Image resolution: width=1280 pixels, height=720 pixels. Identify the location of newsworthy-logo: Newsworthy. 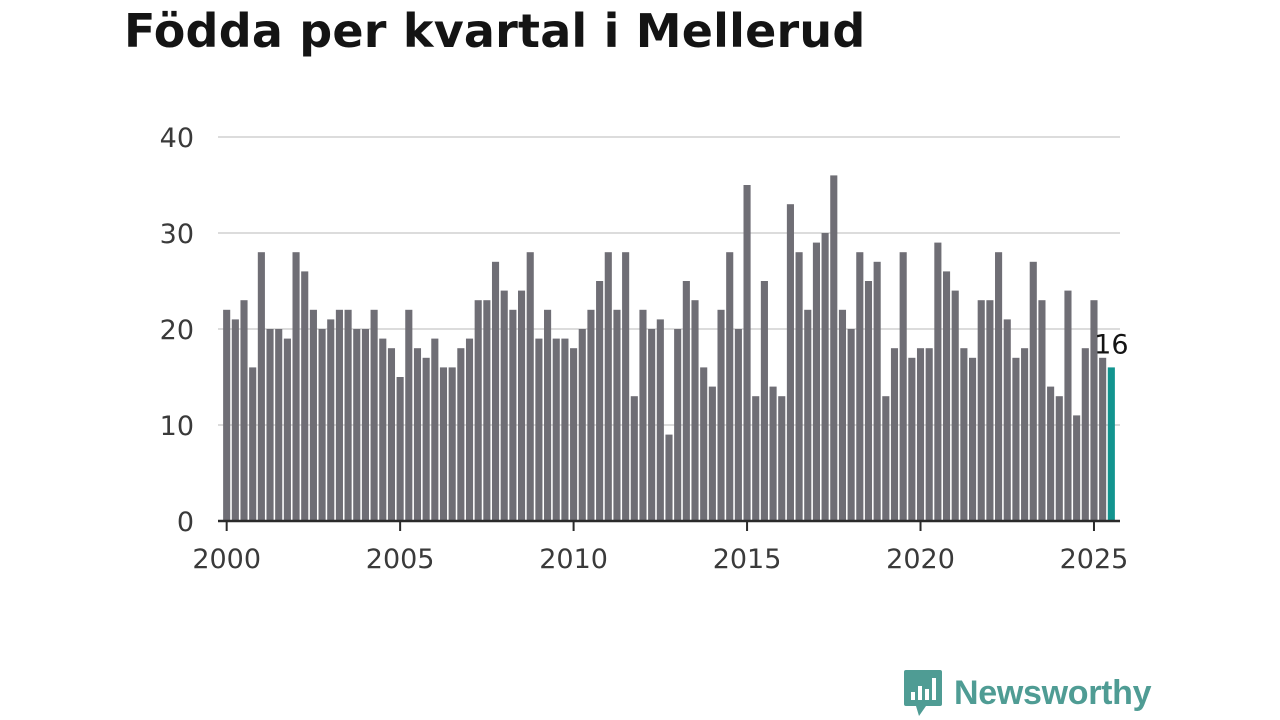
(1027, 693).